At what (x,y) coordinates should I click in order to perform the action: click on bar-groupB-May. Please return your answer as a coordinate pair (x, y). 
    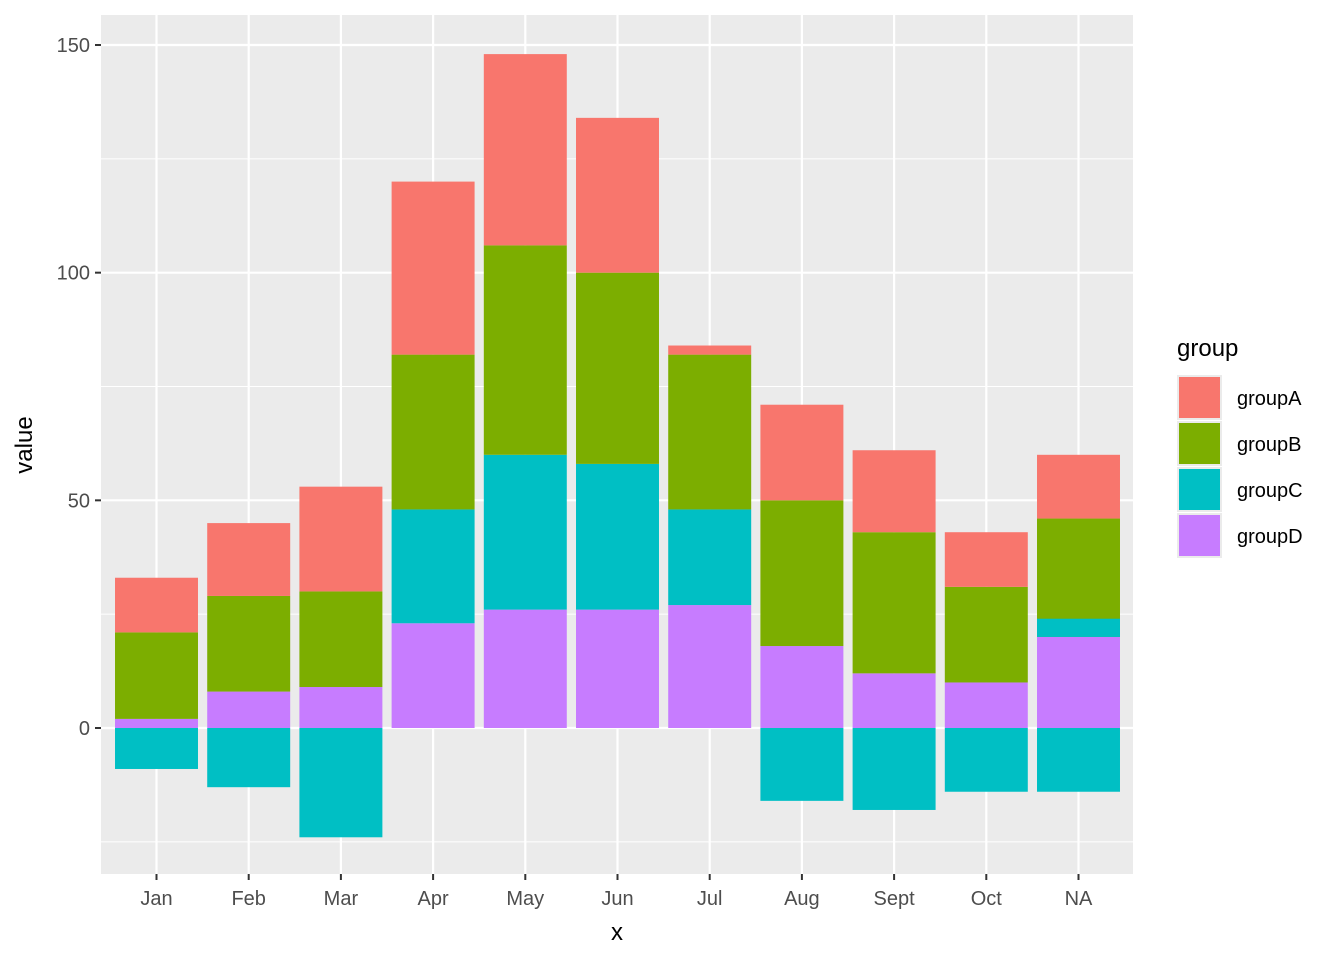
    Looking at the image, I should click on (525, 350).